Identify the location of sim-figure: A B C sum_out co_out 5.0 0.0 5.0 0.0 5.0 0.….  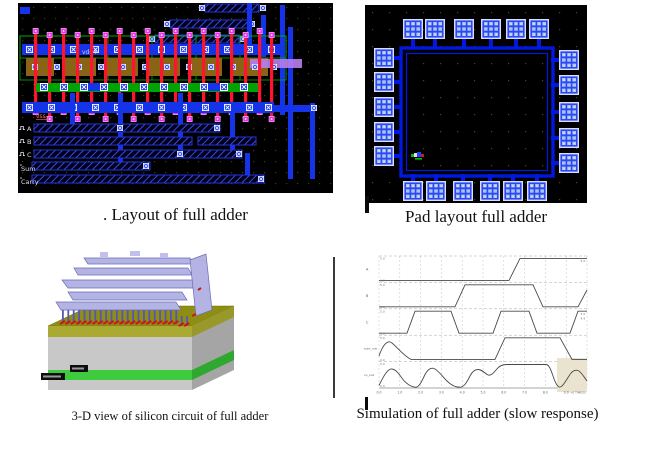
(477, 326).